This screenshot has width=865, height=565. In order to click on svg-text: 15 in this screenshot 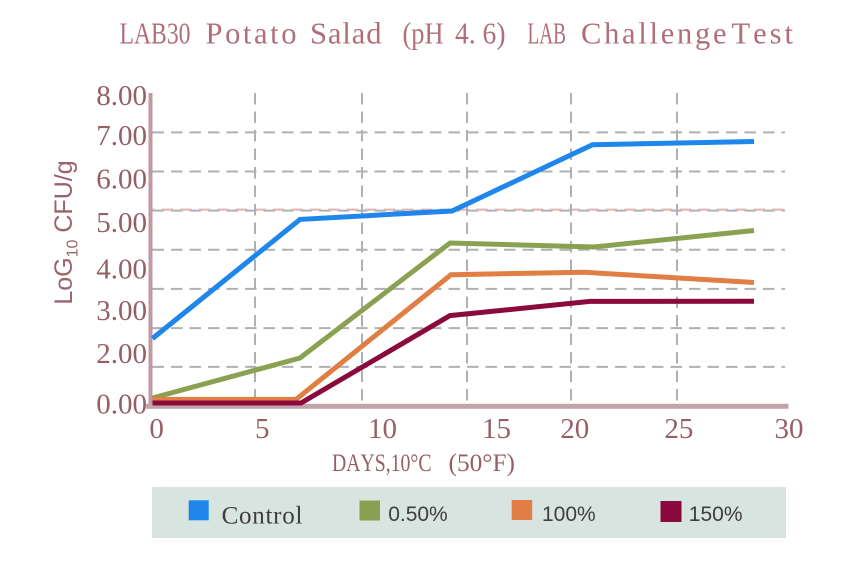, I will do `click(496, 429)`.